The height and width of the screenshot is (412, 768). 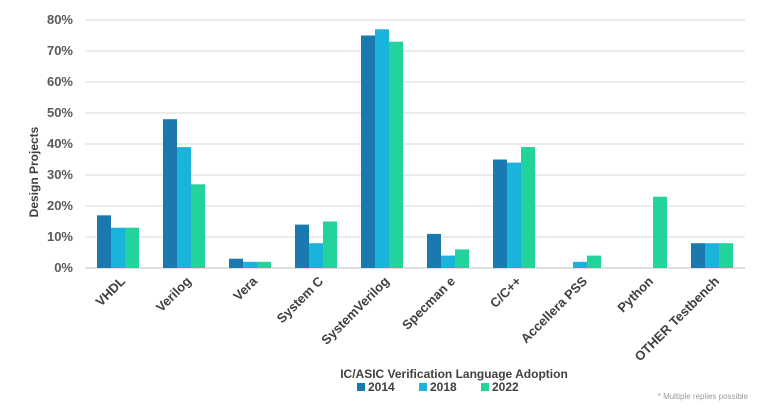 I want to click on legend-label: 2014, so click(x=381, y=387).